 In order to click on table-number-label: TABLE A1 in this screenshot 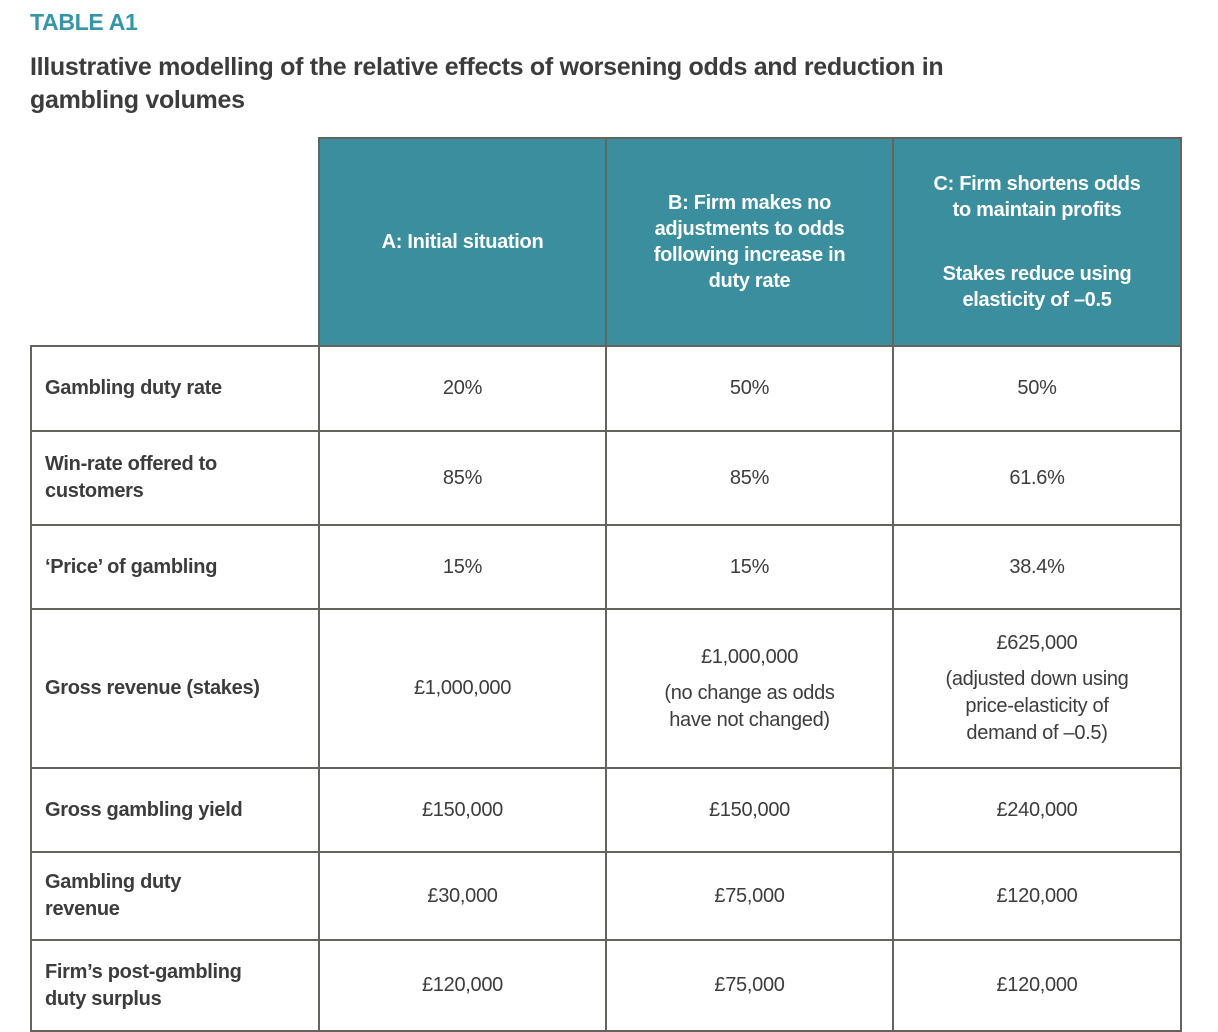, I will do `click(84, 22)`.